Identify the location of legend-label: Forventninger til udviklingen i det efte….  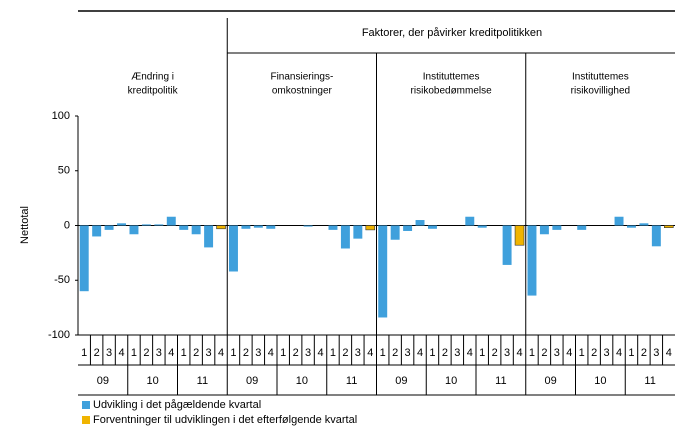
(225, 420).